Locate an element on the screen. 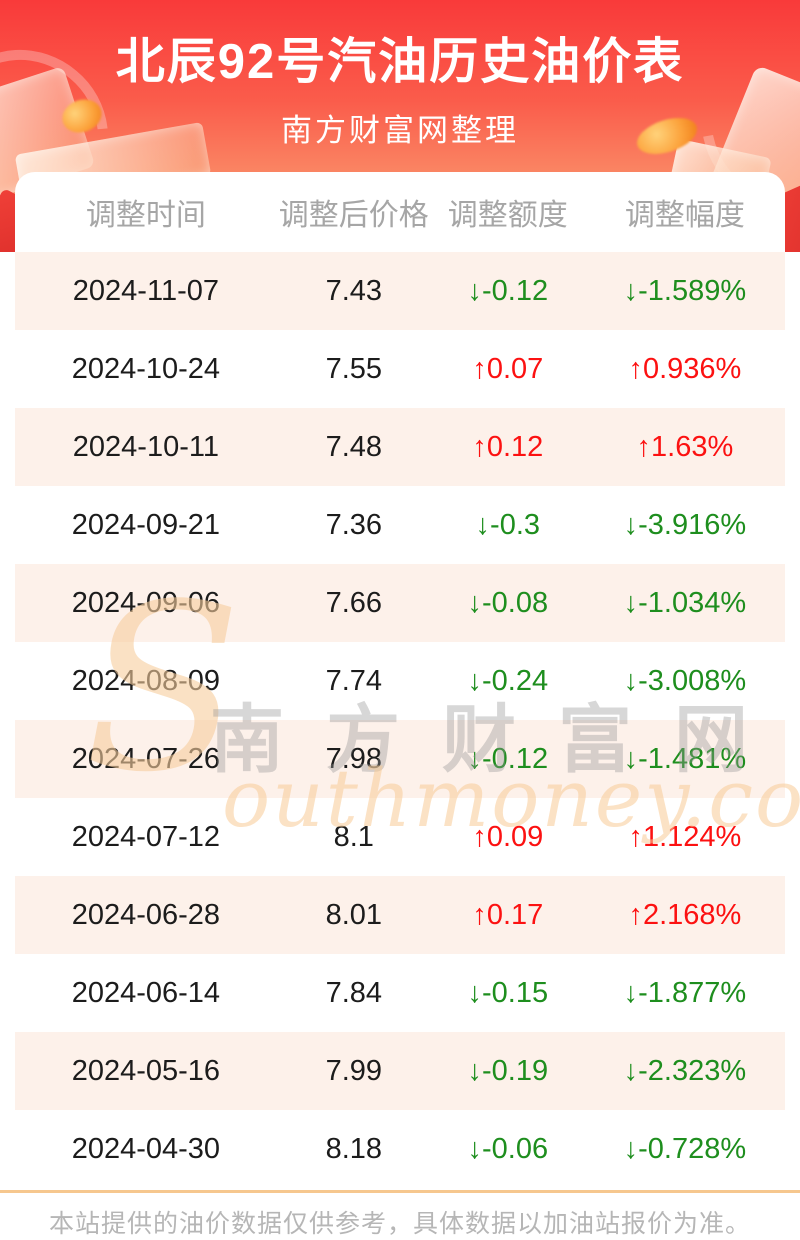 The image size is (800, 1240). column-header-change: 调整额度 is located at coordinates (507, 215).